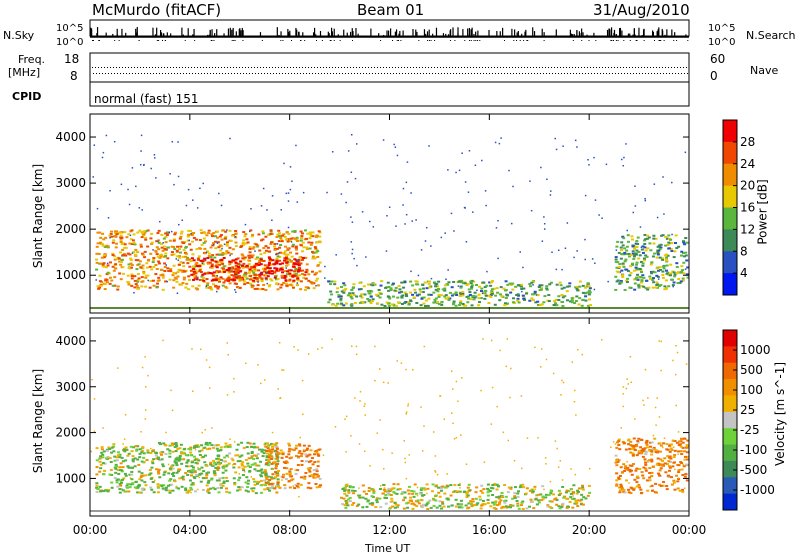 The width and height of the screenshot is (800, 555). I want to click on velocity-cbar-swatch, so click(730, 502).